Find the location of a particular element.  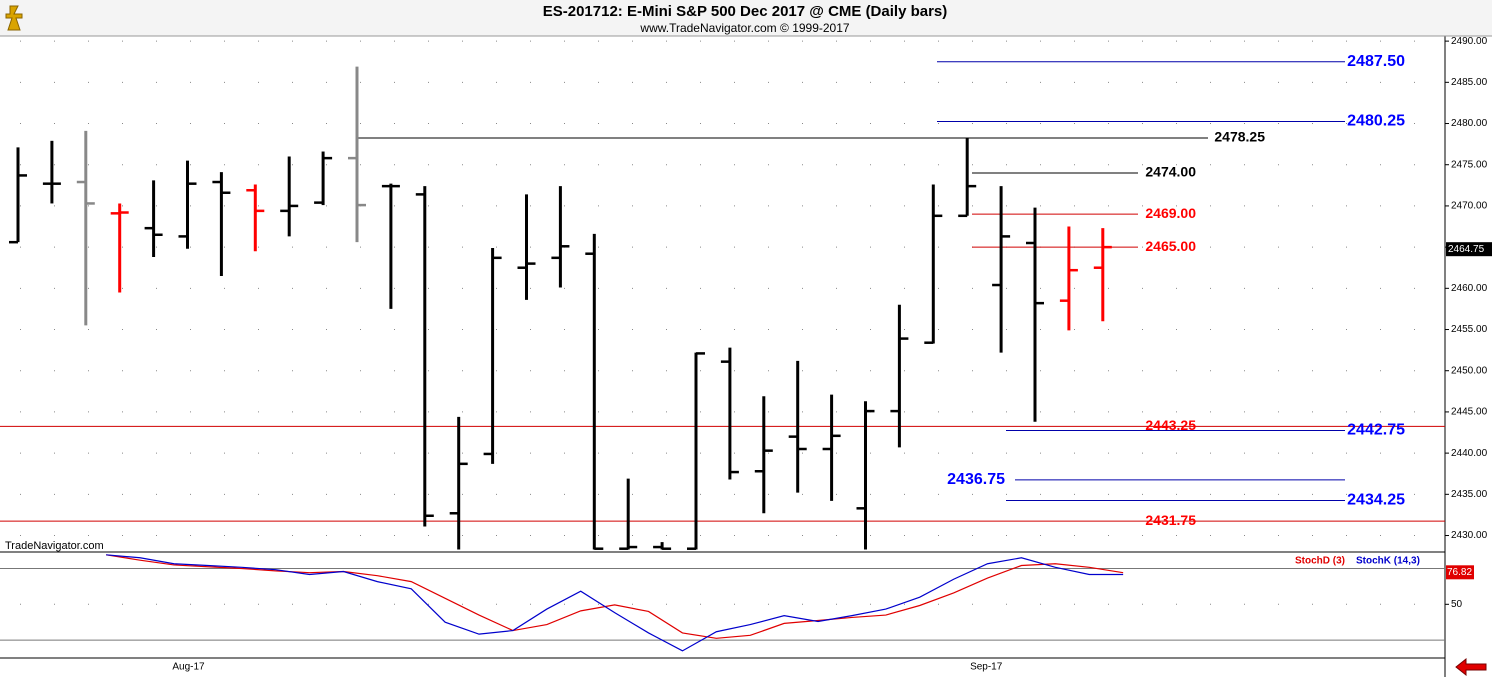

x-tick-label: Sep-17 is located at coordinates (986, 667).